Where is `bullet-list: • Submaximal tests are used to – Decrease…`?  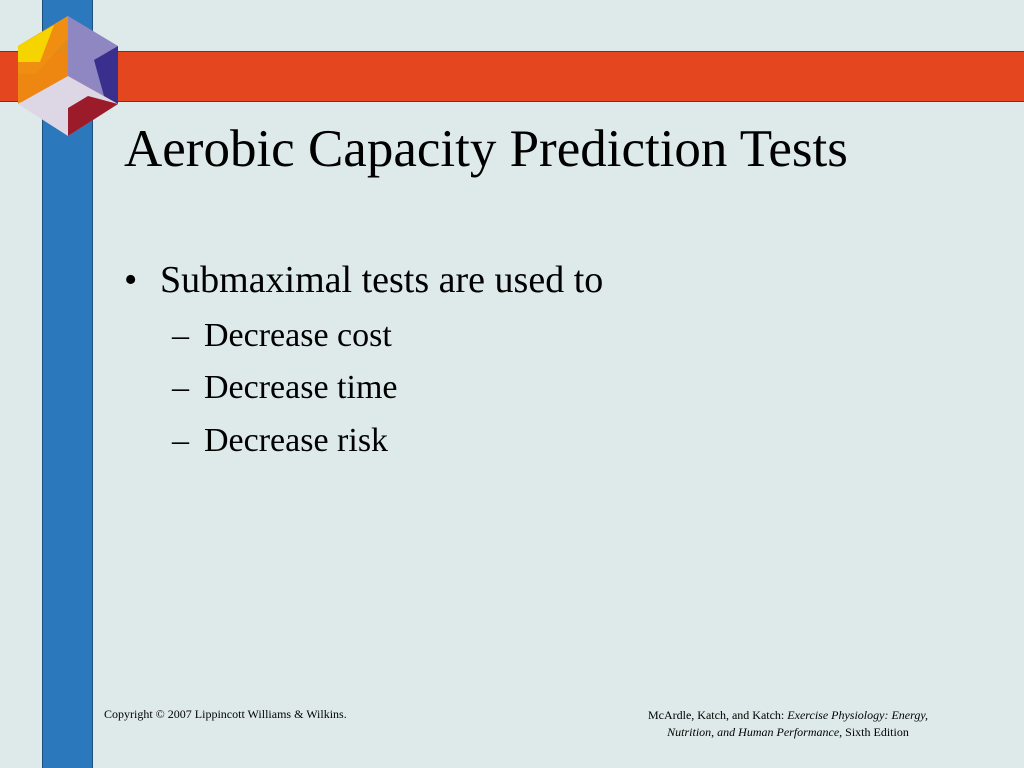
bullet-list: • Submaximal tests are used to – Decrease… is located at coordinates (363, 360).